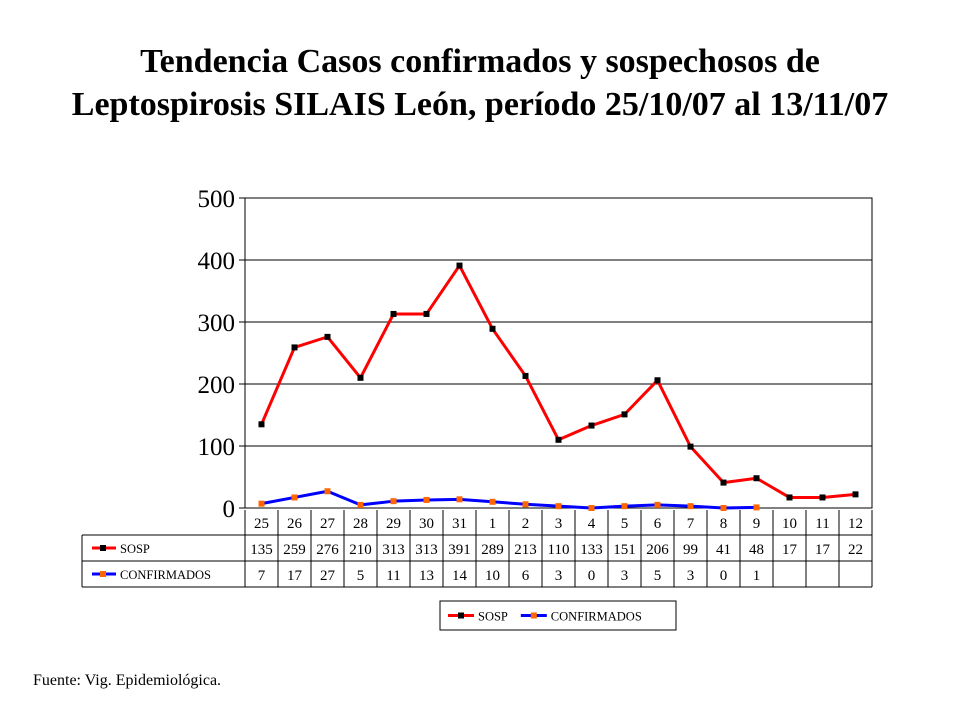  I want to click on y-tick-label: 500, so click(217, 199).